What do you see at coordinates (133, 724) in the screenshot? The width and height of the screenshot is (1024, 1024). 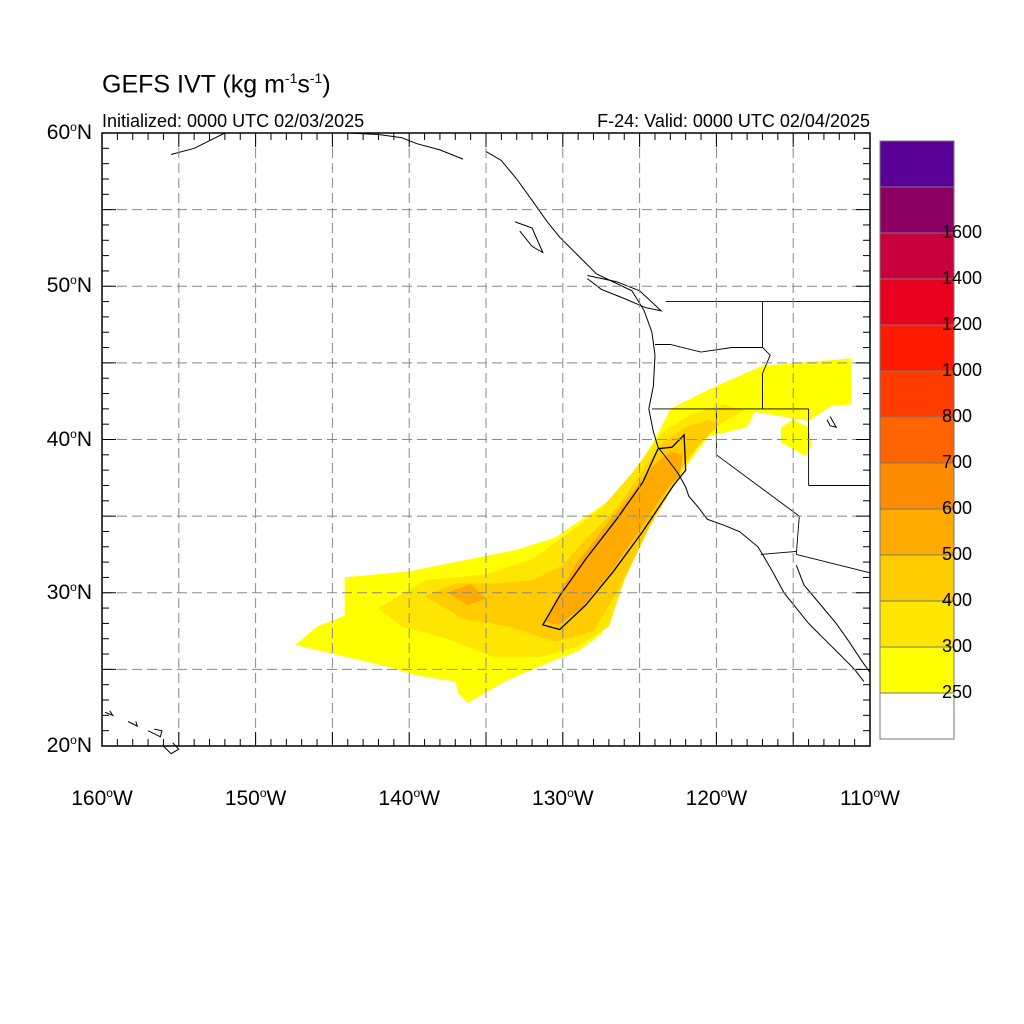 I see `hawaii-oahu` at bounding box center [133, 724].